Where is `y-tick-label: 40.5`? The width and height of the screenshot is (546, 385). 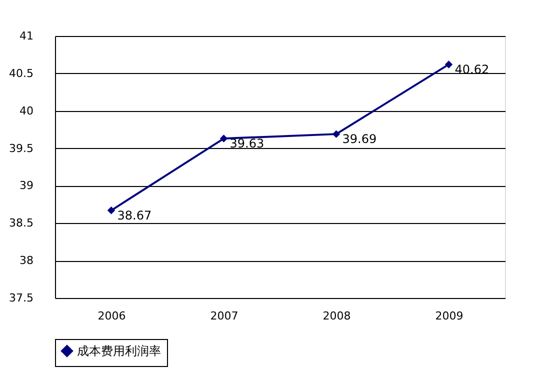 y-tick-label: 40.5 is located at coordinates (21, 73).